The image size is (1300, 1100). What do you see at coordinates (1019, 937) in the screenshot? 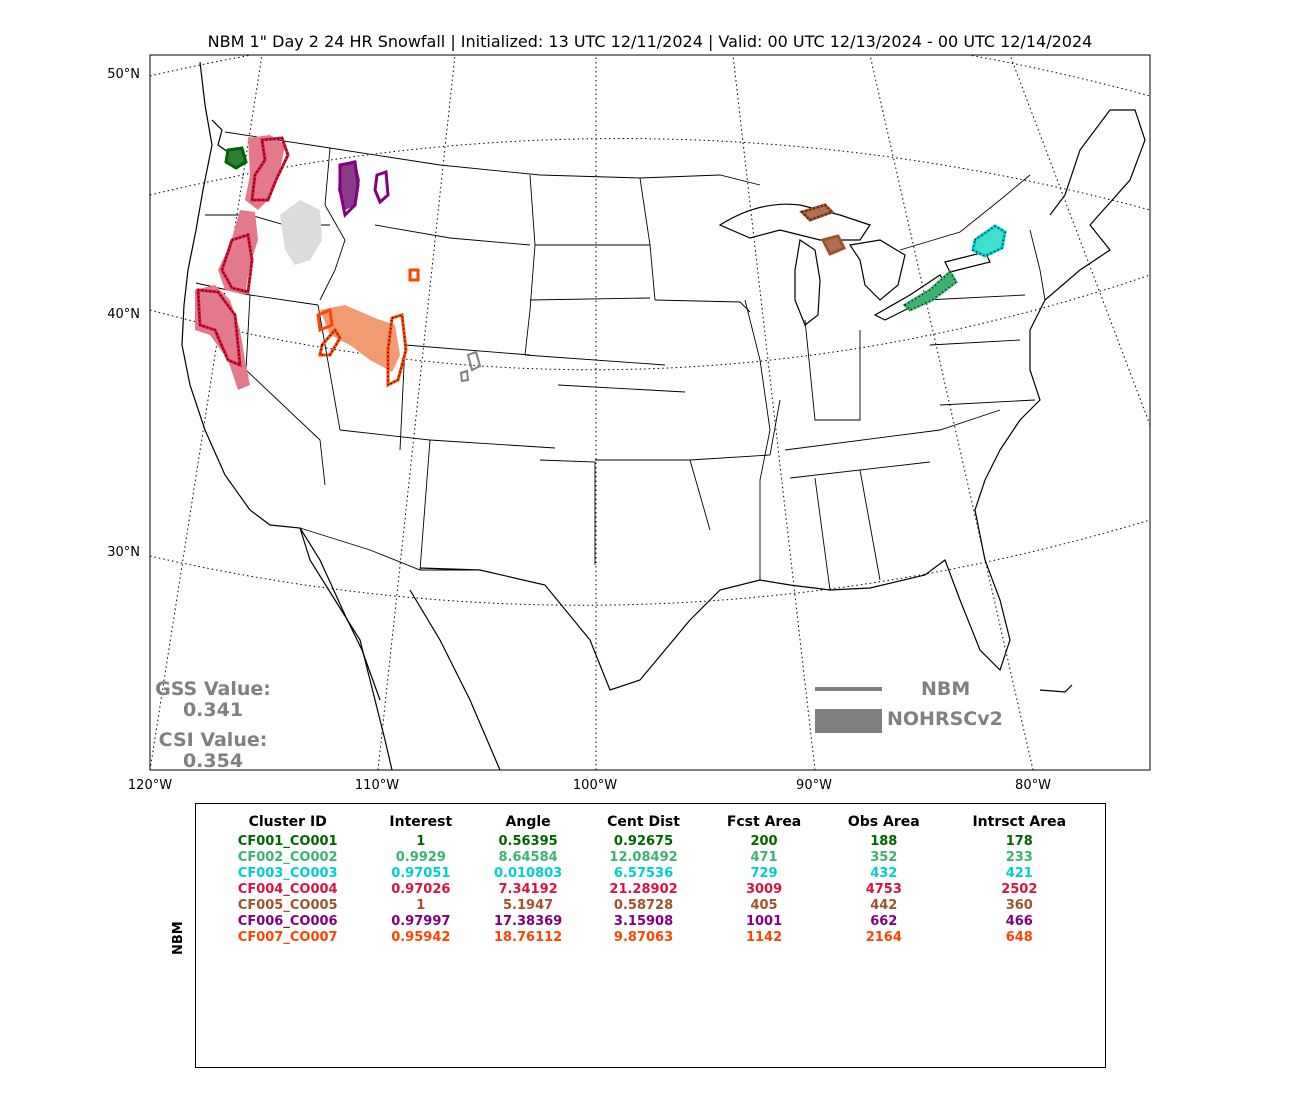
I see `table-cell: 648` at bounding box center [1019, 937].